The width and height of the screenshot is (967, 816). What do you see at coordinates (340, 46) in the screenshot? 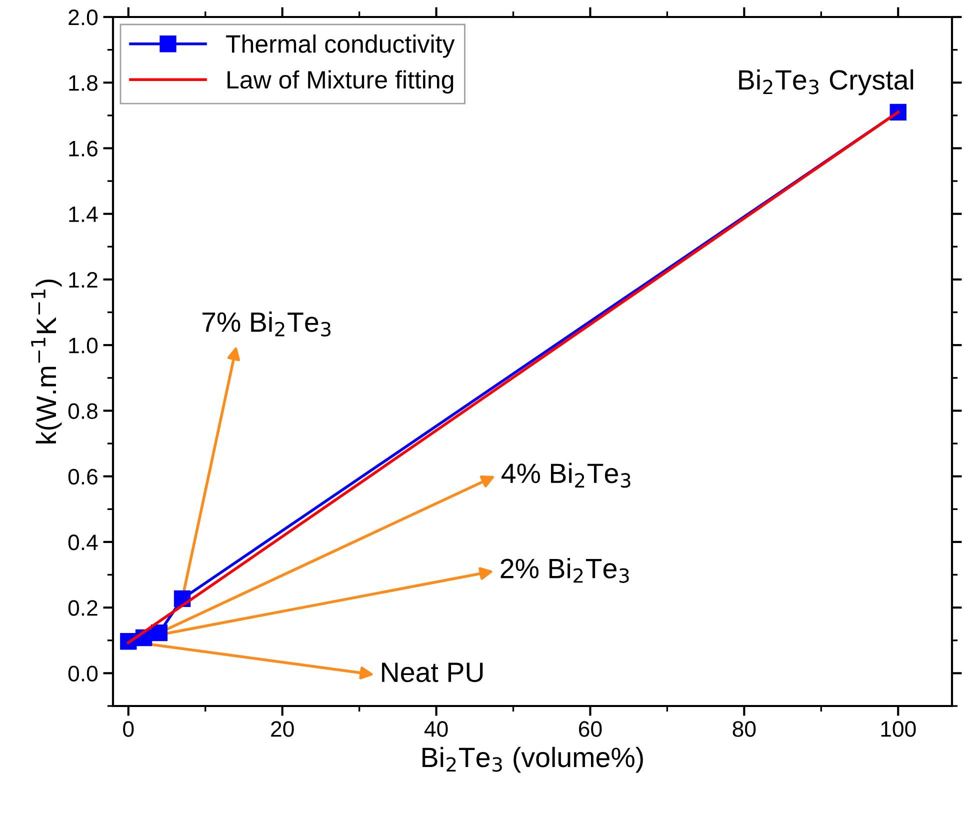
I see `legend-label: Thermal conductivity` at bounding box center [340, 46].